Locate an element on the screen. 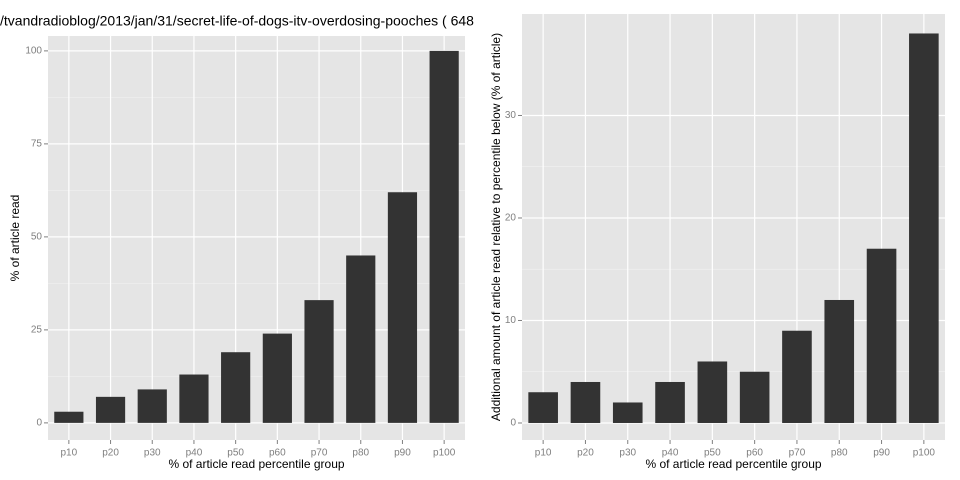  y-tick-label: 30 is located at coordinates (511, 115).